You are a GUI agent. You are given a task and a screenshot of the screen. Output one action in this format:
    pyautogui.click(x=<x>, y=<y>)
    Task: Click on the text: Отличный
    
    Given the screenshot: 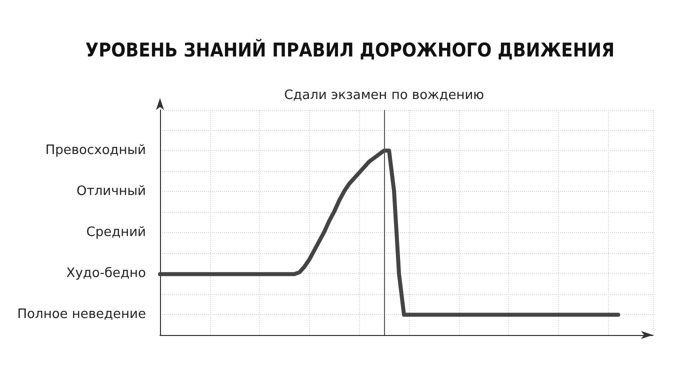 What is the action you would take?
    pyautogui.click(x=111, y=192)
    